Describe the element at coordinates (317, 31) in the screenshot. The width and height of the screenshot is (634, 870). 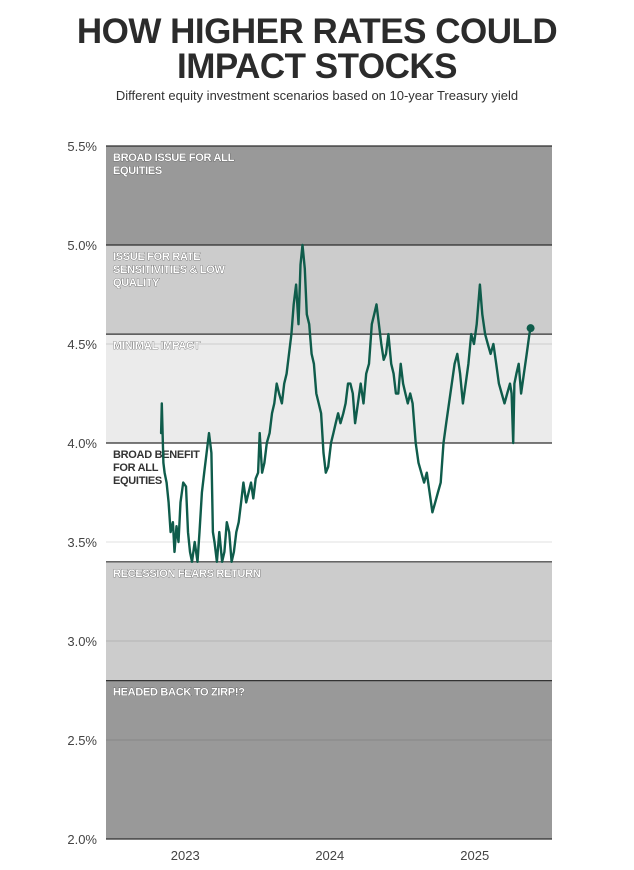
I see `chart-title-line-1: HOW HIGHER RATES COULD` at that location.